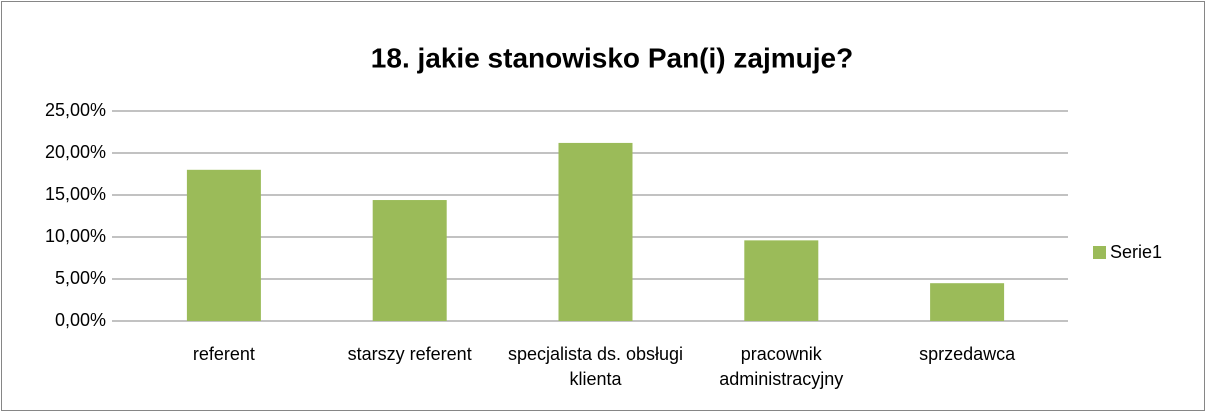 Image resolution: width=1206 pixels, height=412 pixels. Describe the element at coordinates (612, 57) in the screenshot. I see `chart-title: 18. jakie stanowisko Pan(i) zajmuje?` at that location.